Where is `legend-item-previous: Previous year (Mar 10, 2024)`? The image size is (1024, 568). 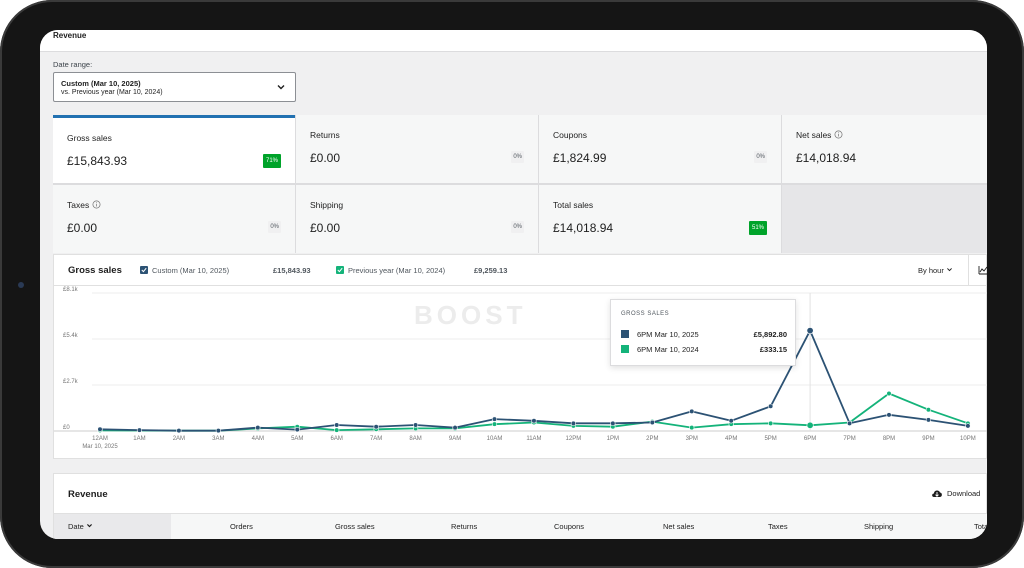
legend-item-previous: Previous year (Mar 10, 2024) is located at coordinates (390, 270).